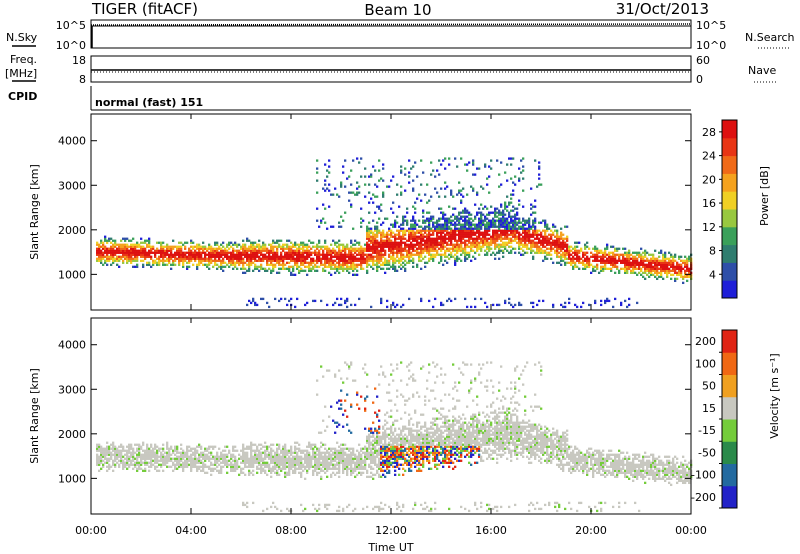 The width and height of the screenshot is (800, 554). What do you see at coordinates (72, 274) in the screenshot?
I see `y-tick-label: 1000` at bounding box center [72, 274].